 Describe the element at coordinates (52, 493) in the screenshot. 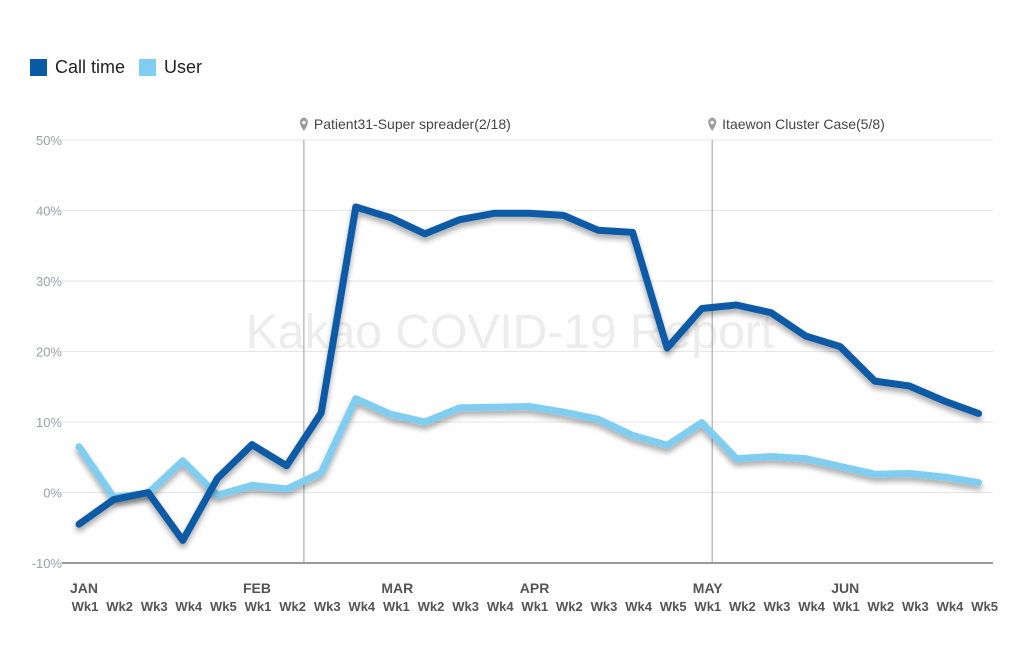

I see `y-tick-label: 0%` at that location.